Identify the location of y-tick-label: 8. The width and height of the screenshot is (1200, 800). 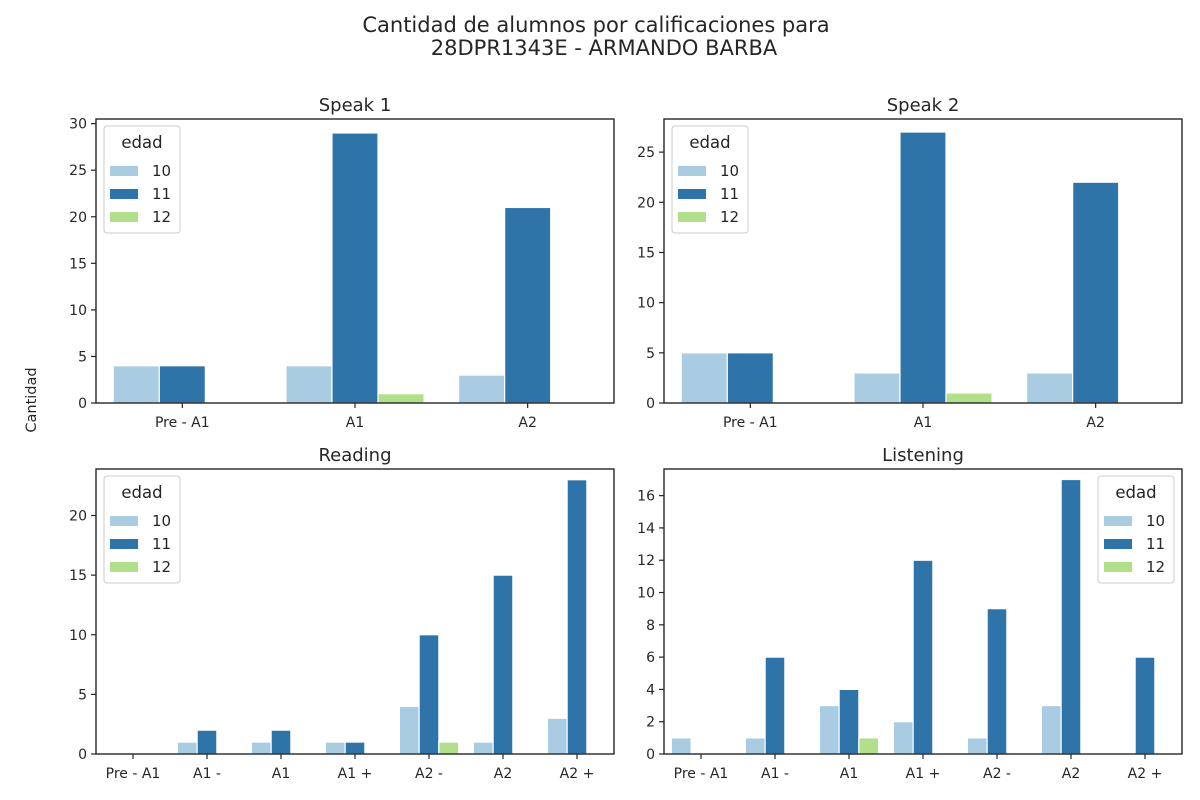
(650, 626).